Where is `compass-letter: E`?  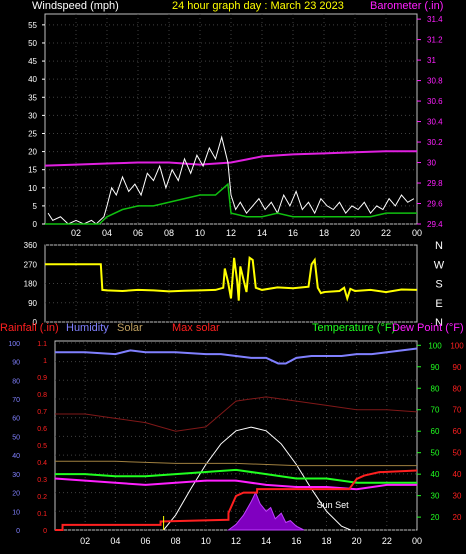
compass-letter: E is located at coordinates (438, 304).